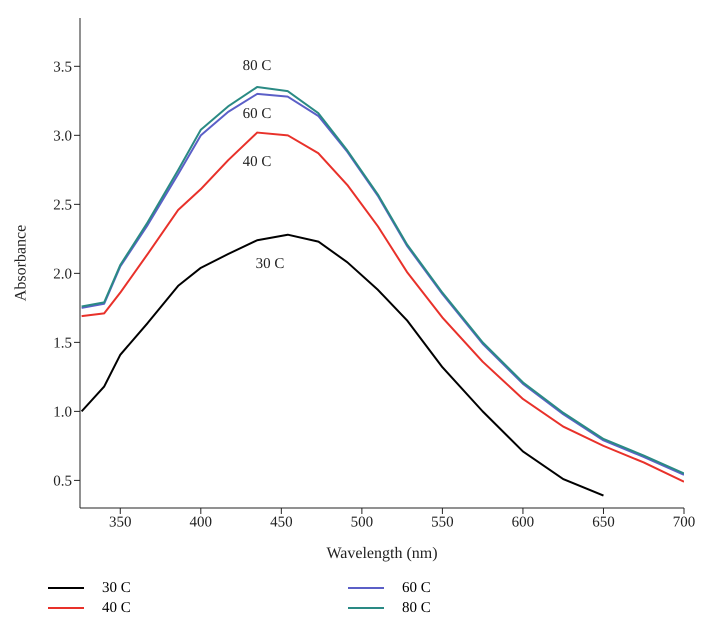  I want to click on annotation: 40 C, so click(257, 162).